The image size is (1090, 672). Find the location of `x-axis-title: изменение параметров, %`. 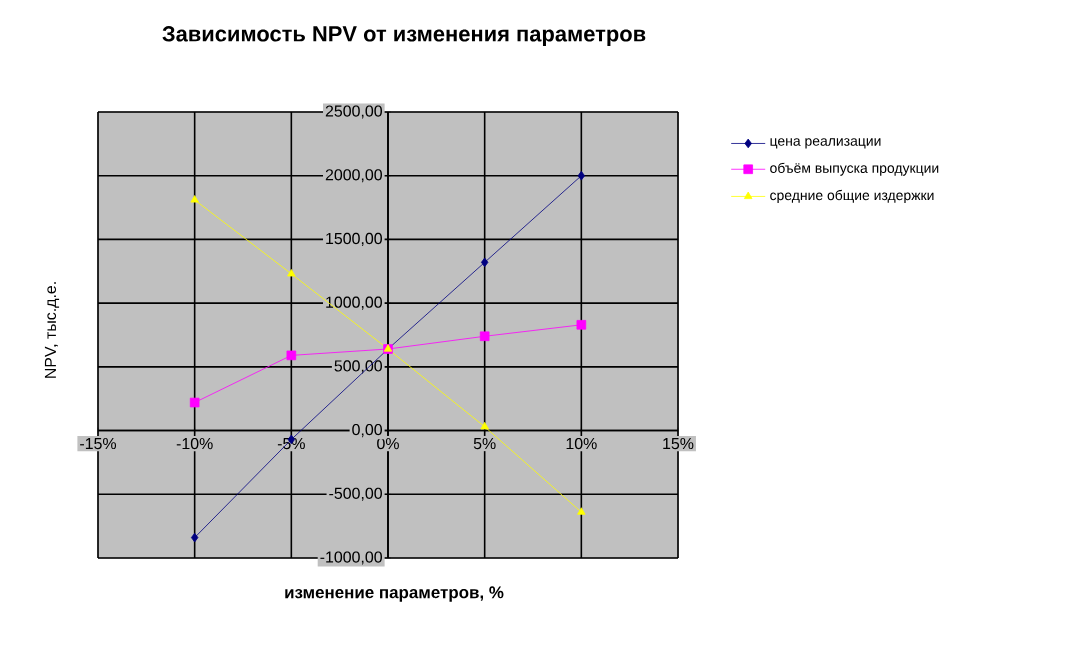

x-axis-title: изменение параметров, % is located at coordinates (394, 594).